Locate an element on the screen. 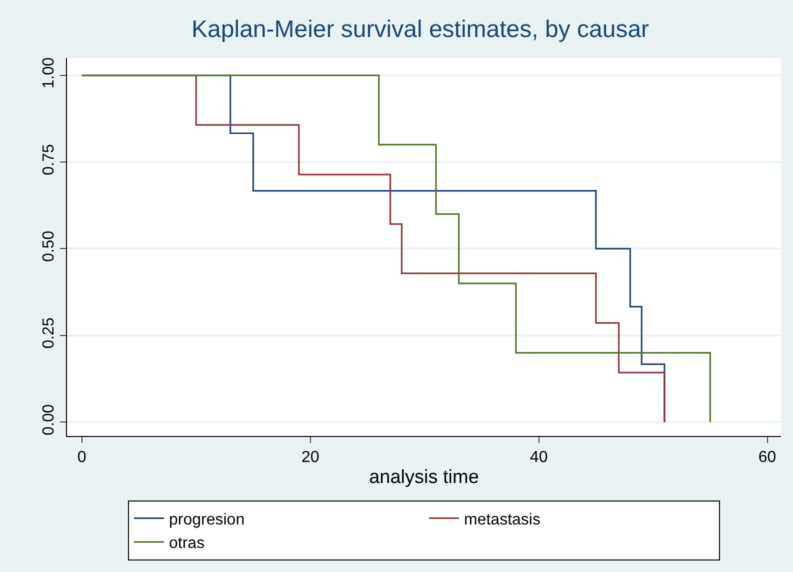 The height and width of the screenshot is (572, 793). x-tick-label: 20 is located at coordinates (310, 457).